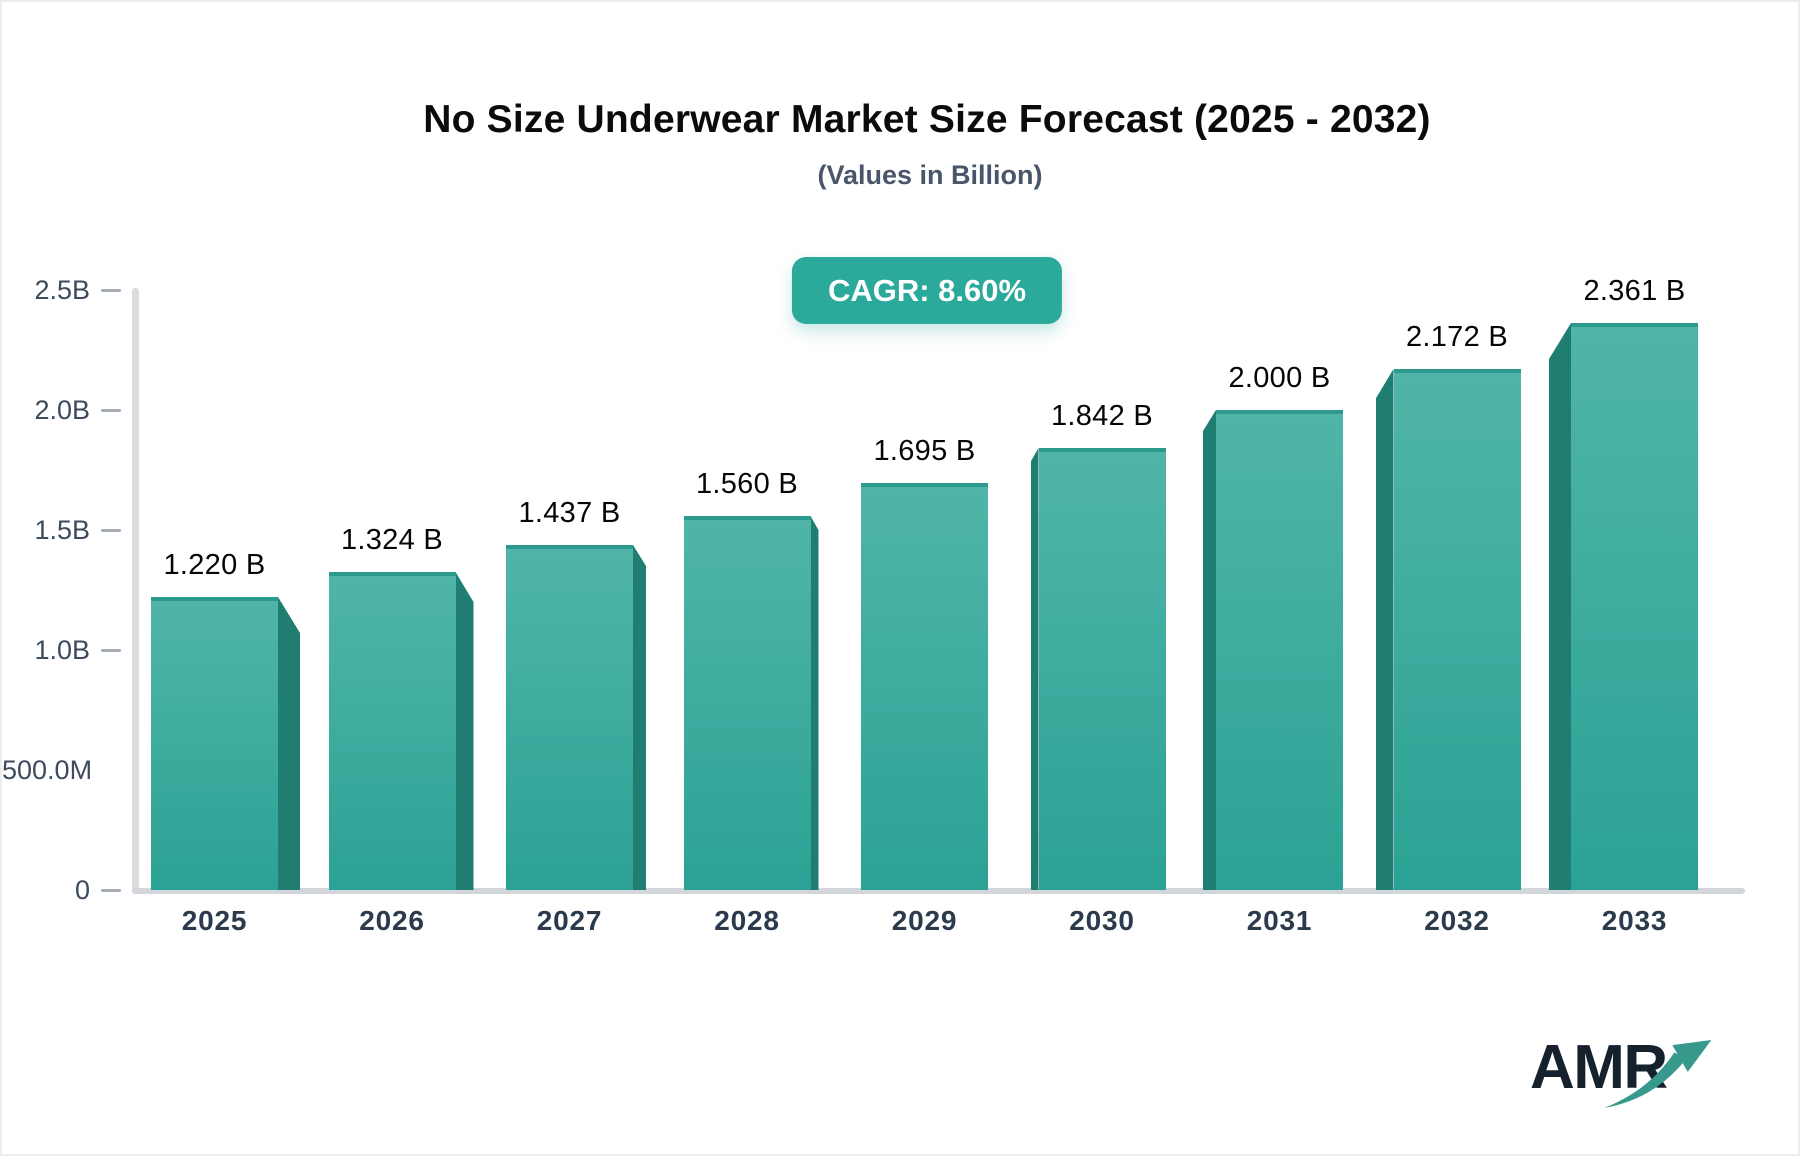 Image resolution: width=1800 pixels, height=1156 pixels. What do you see at coordinates (1658, 1074) in the screenshot?
I see `growth-arrow-icon` at bounding box center [1658, 1074].